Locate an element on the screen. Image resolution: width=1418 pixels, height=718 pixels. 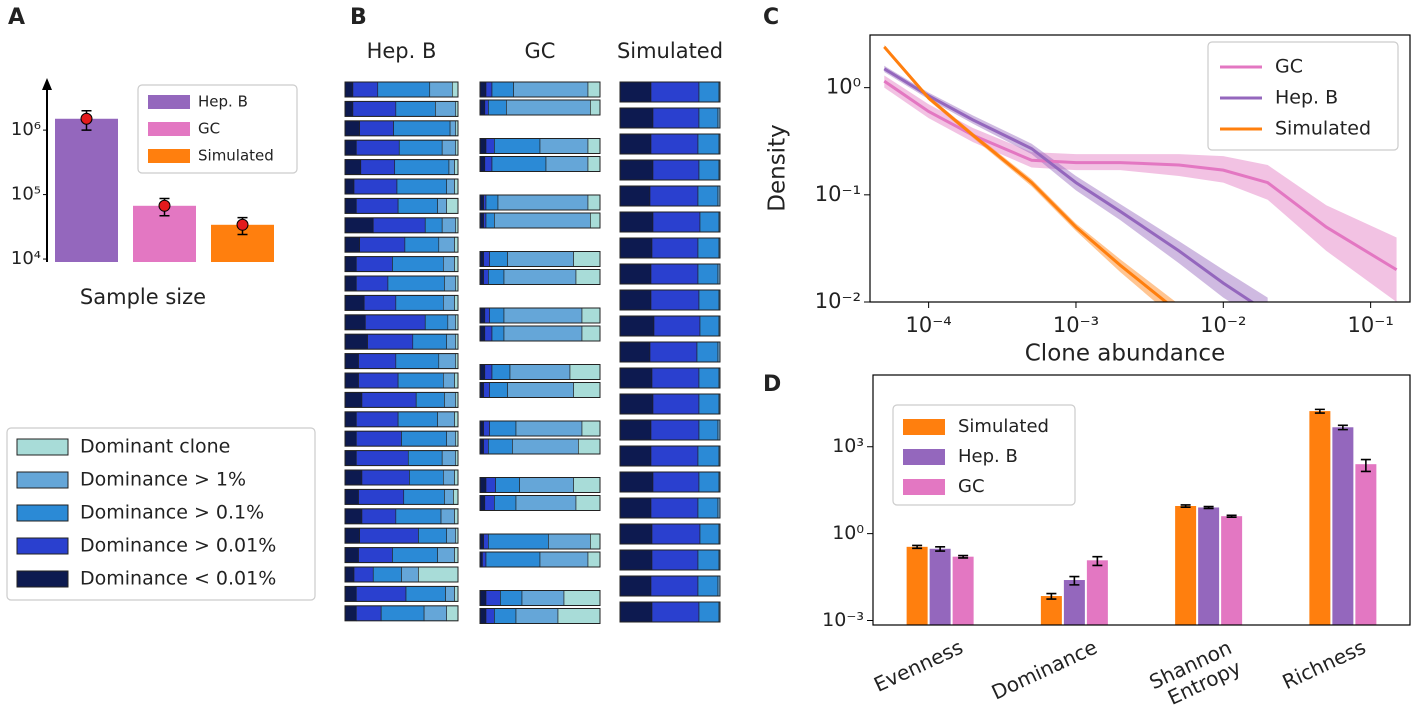
x-tick-label: 10⁻² is located at coordinates (1223, 325).